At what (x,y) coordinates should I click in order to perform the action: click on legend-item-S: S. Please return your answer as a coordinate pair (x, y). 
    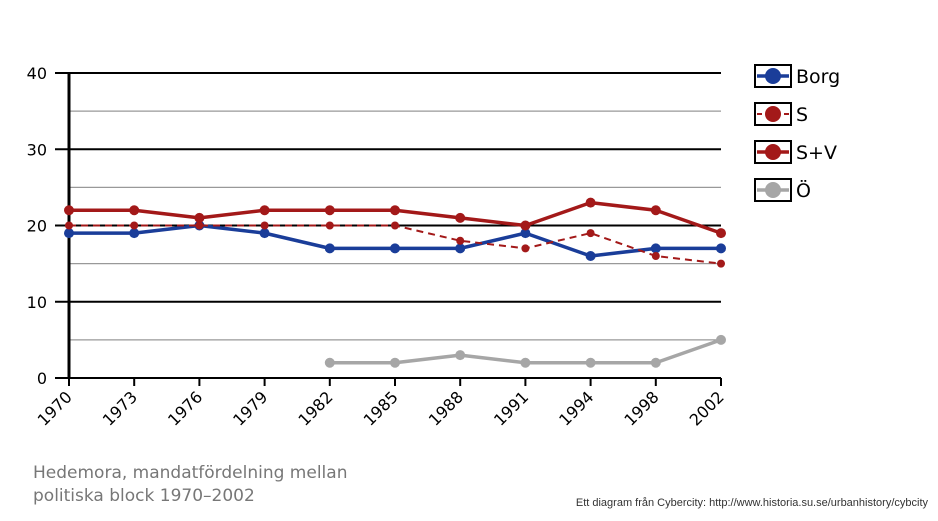
    Looking at the image, I should click on (781, 114).